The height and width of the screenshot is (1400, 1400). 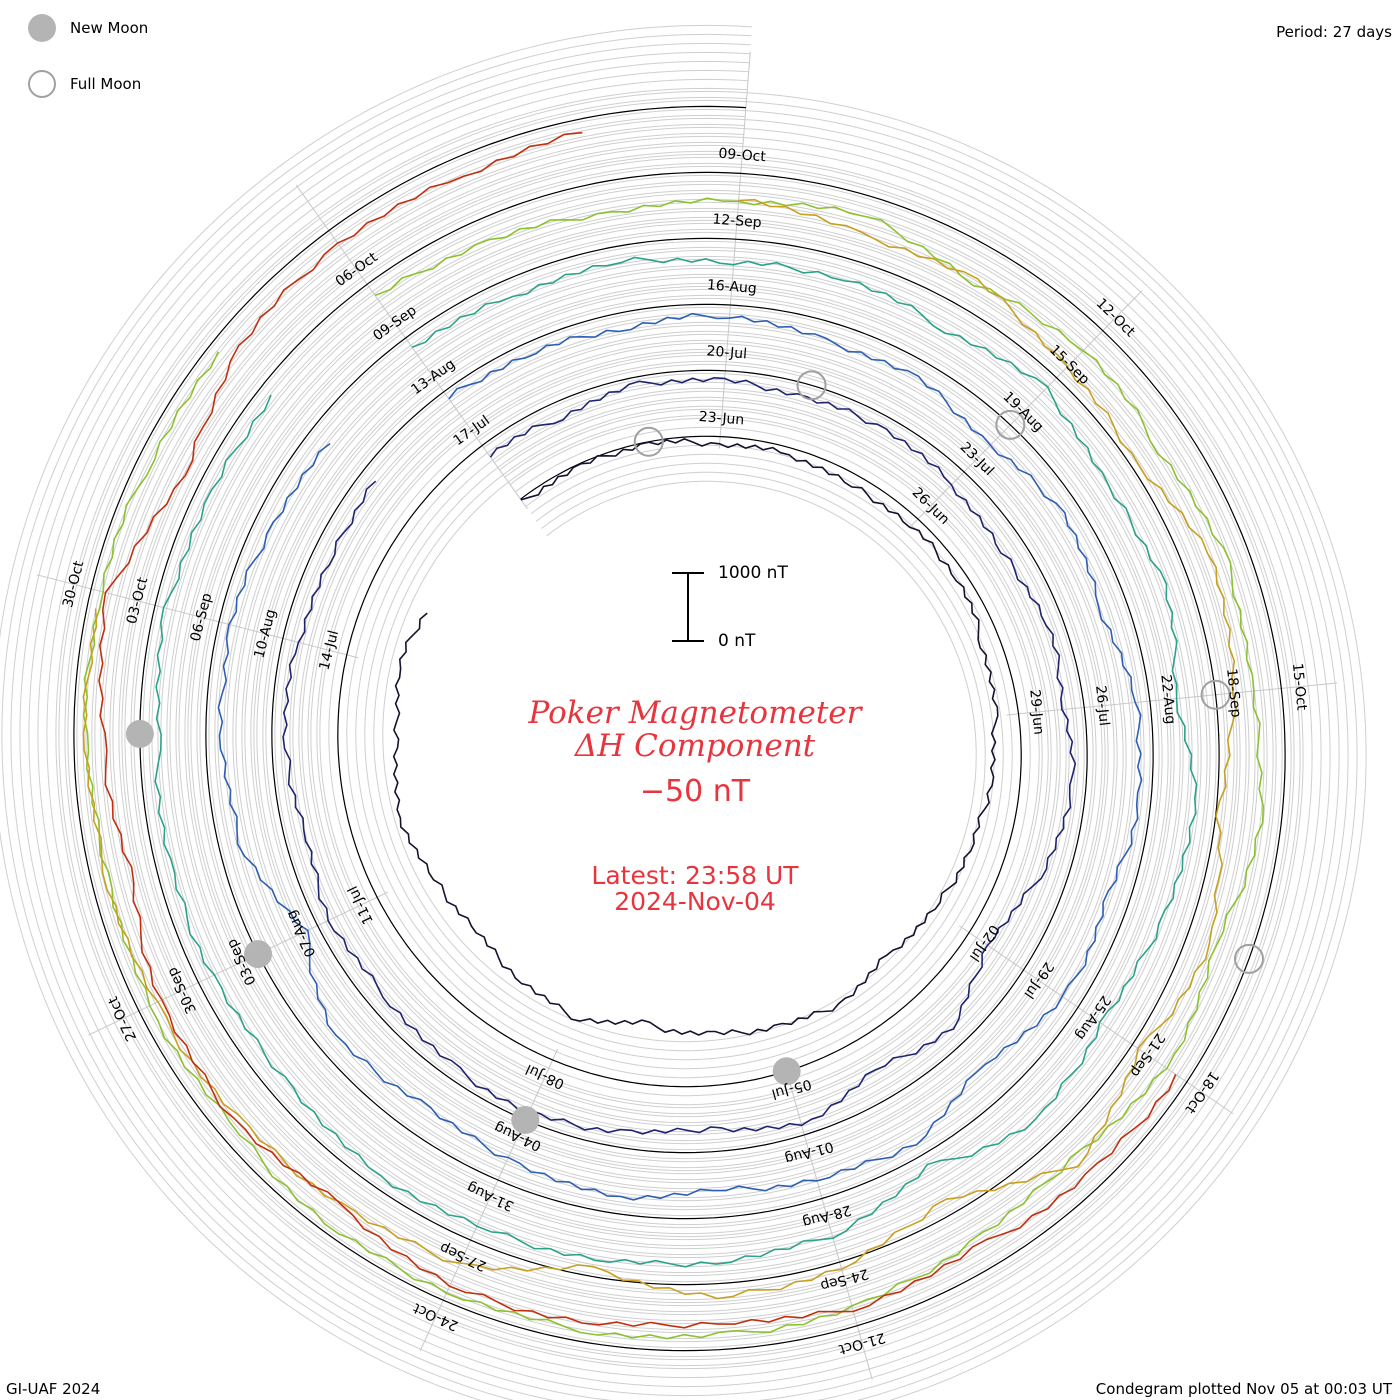 What do you see at coordinates (695, 901) in the screenshot?
I see `latest-date: 2024-Nov-04` at bounding box center [695, 901].